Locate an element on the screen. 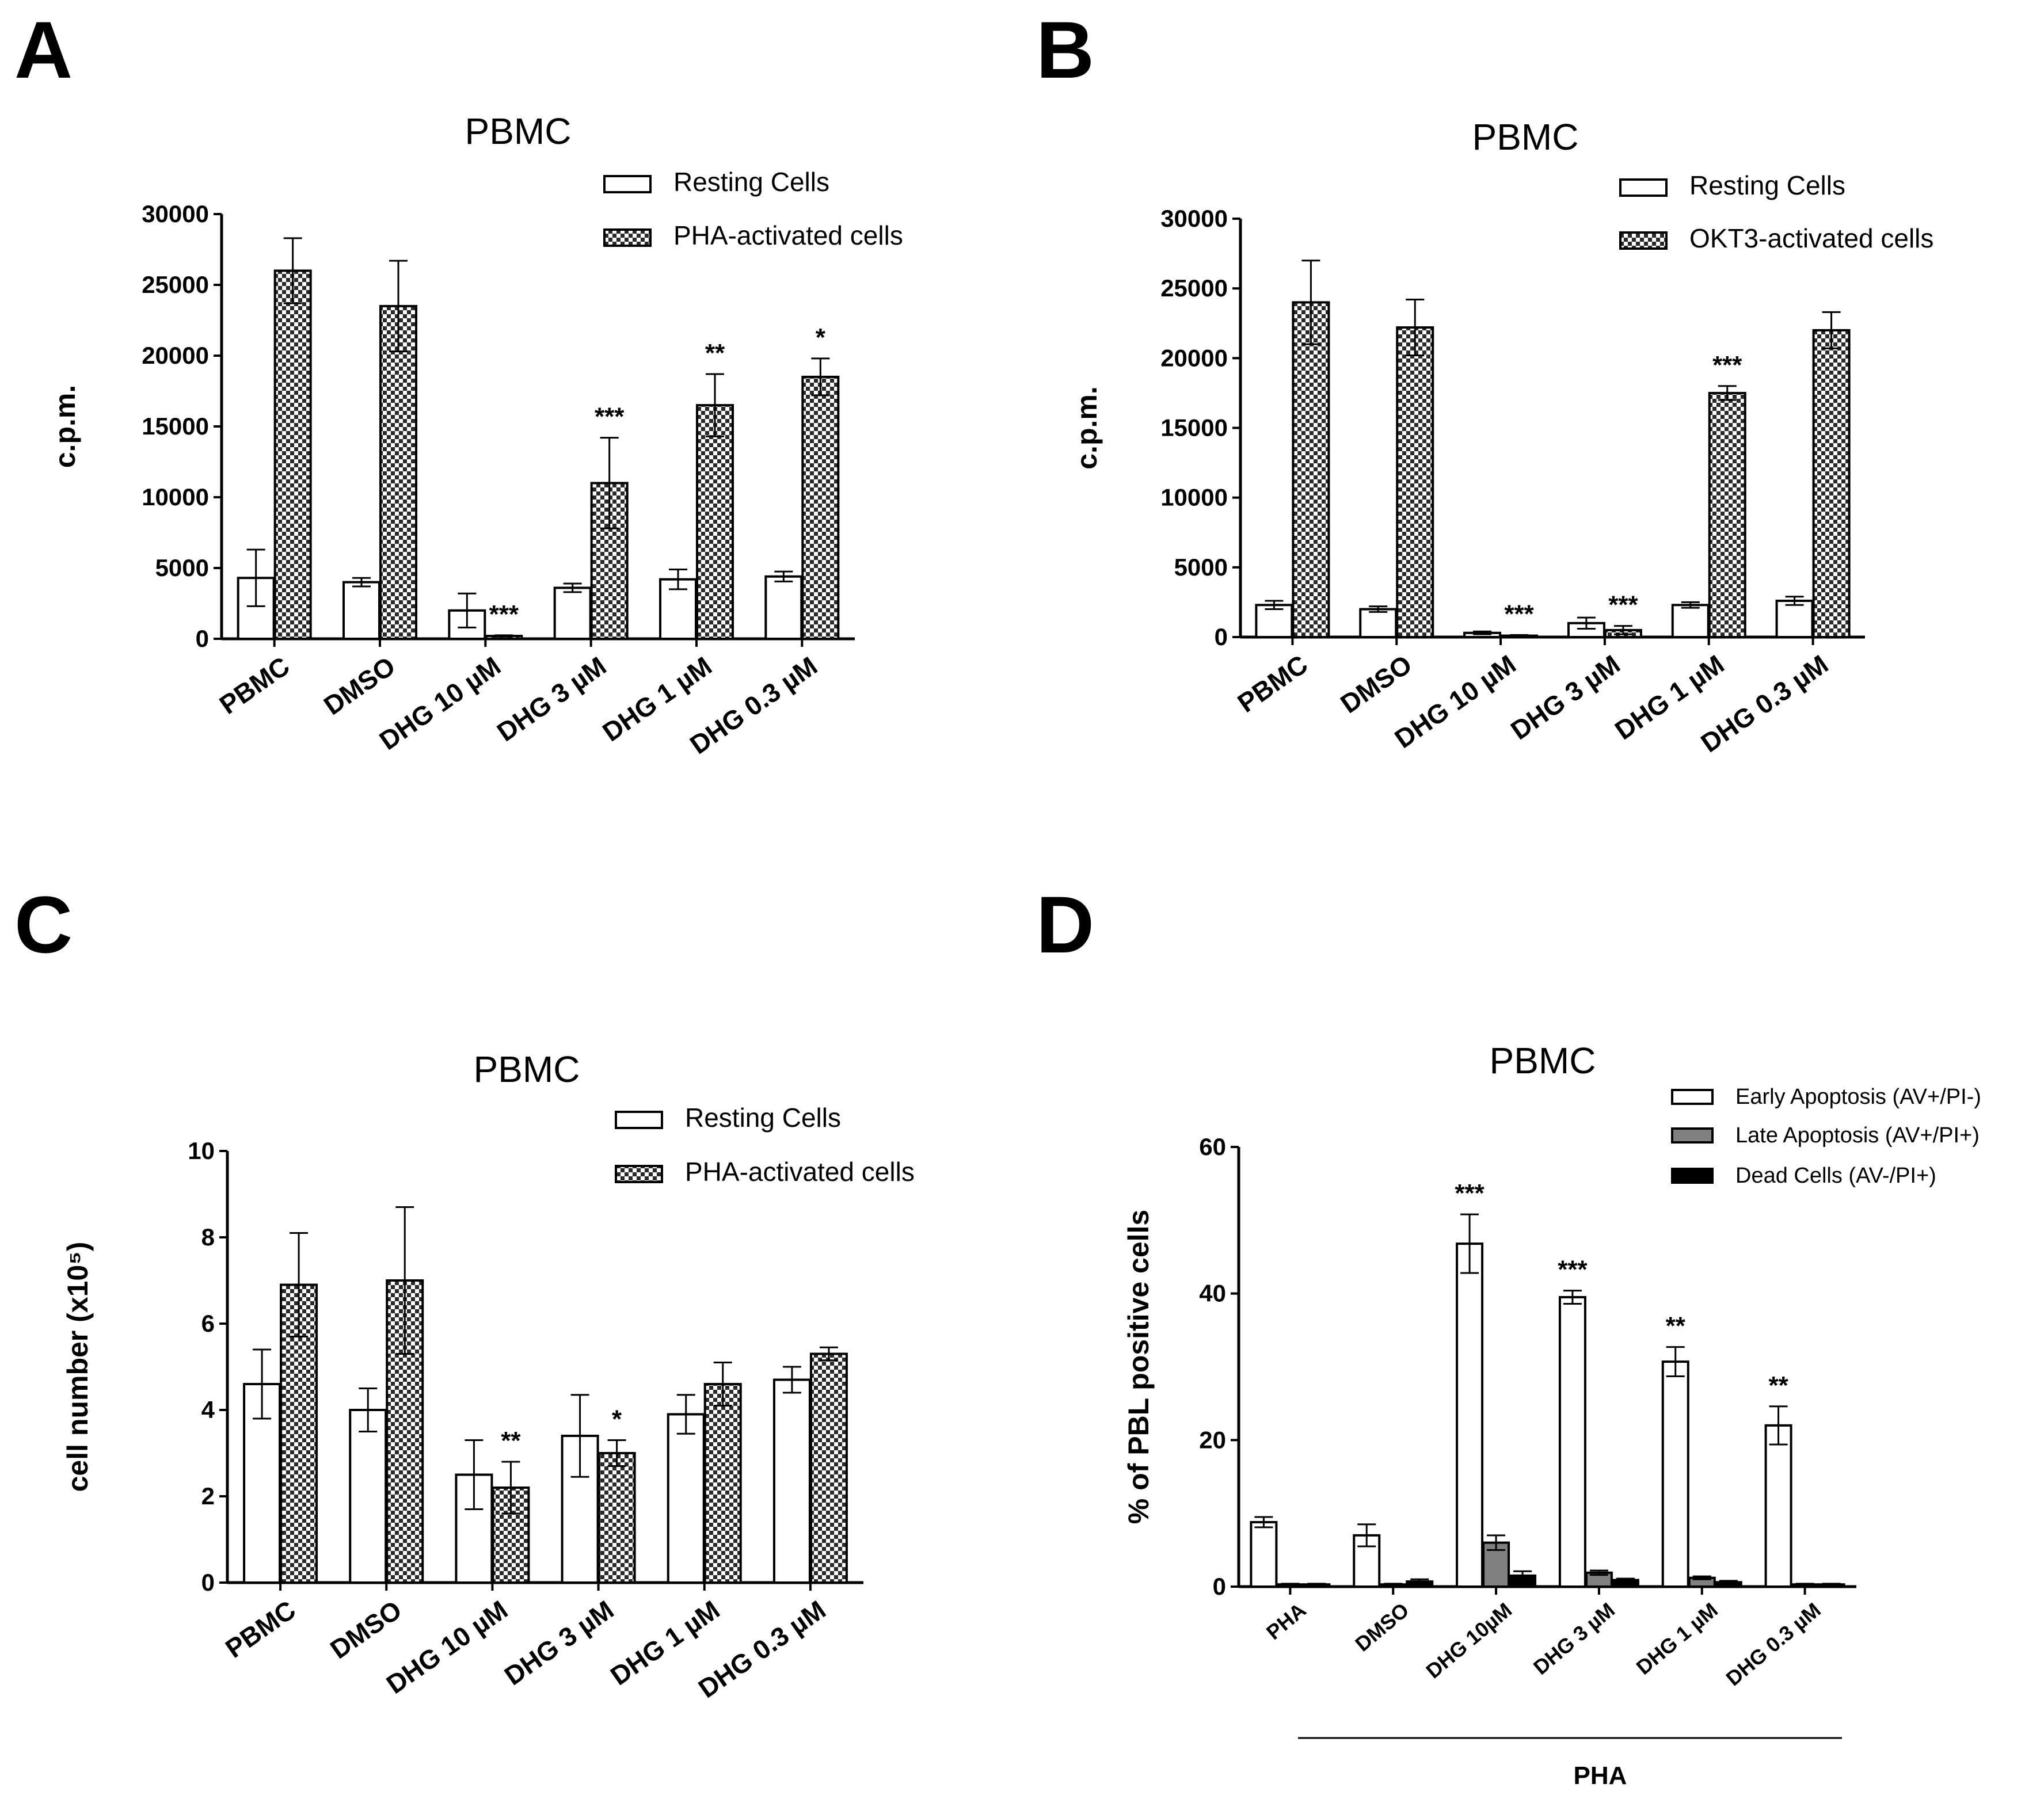  panel-letter-c: C is located at coordinates (43, 924).